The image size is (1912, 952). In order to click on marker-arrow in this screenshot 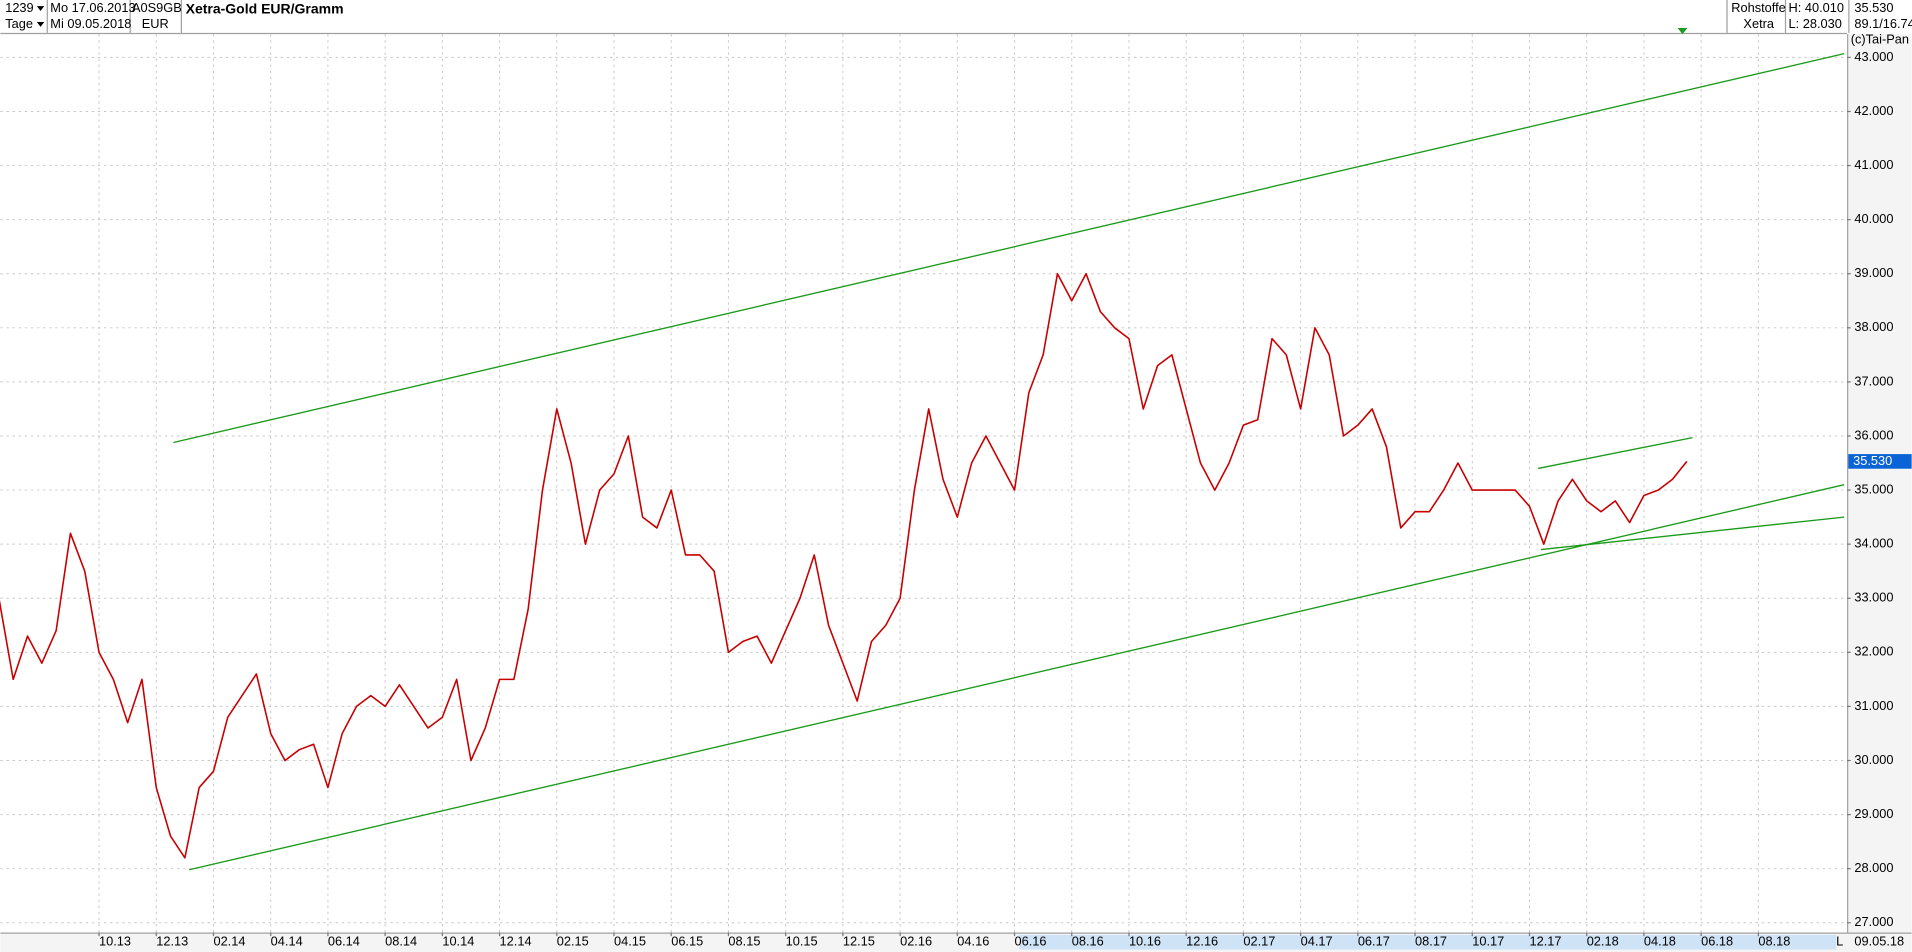, I will do `click(1682, 31)`.